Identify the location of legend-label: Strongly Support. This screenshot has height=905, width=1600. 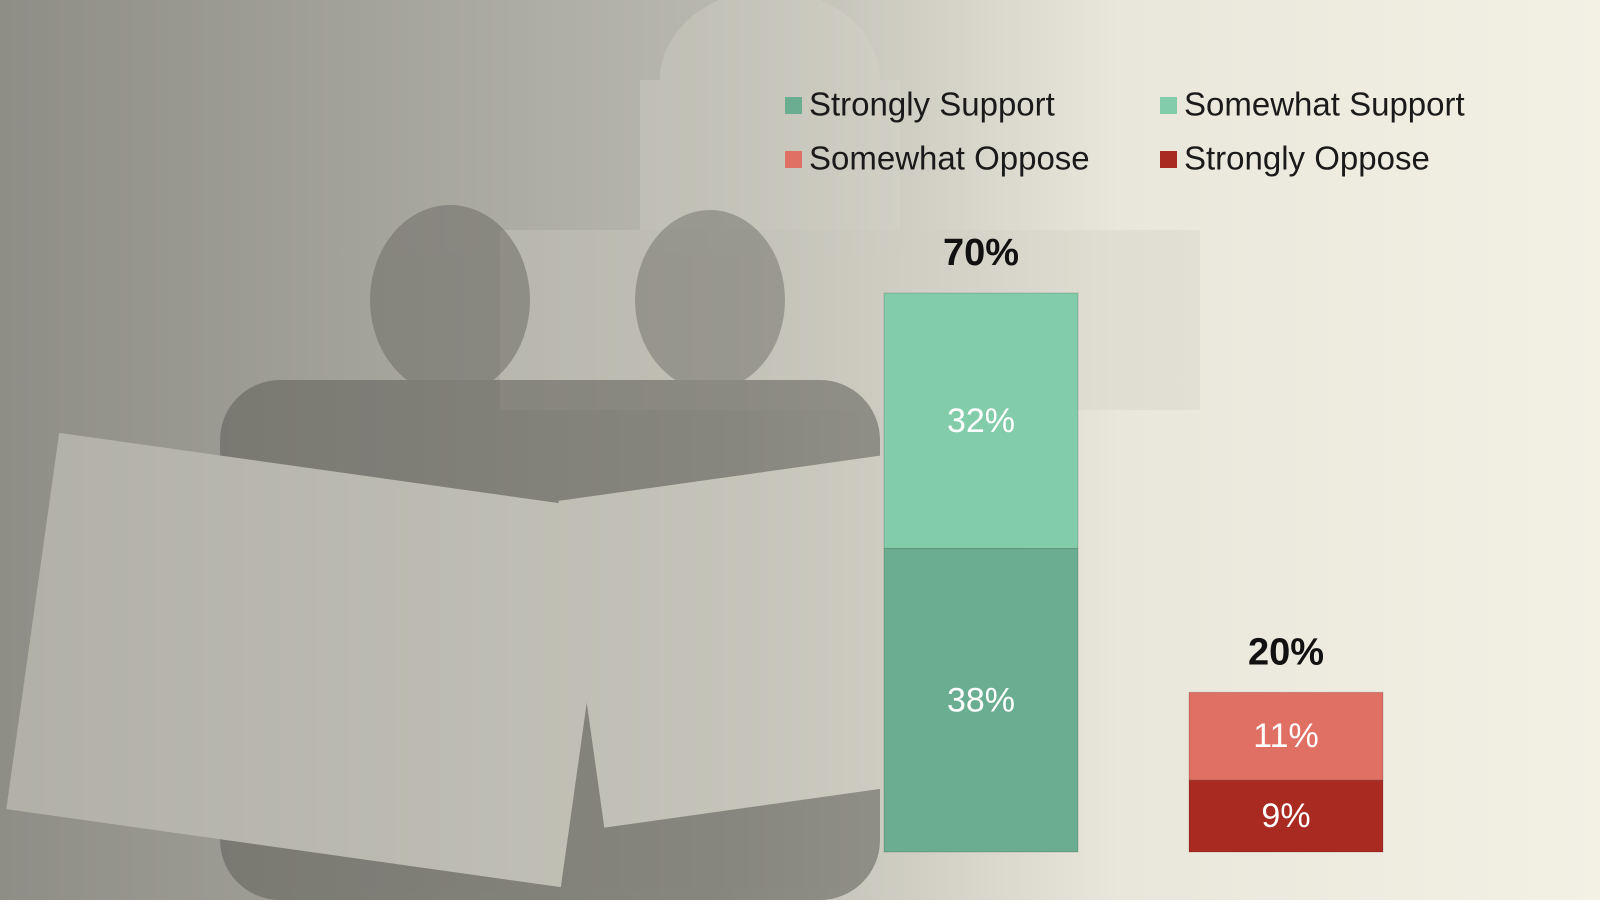
(932, 104).